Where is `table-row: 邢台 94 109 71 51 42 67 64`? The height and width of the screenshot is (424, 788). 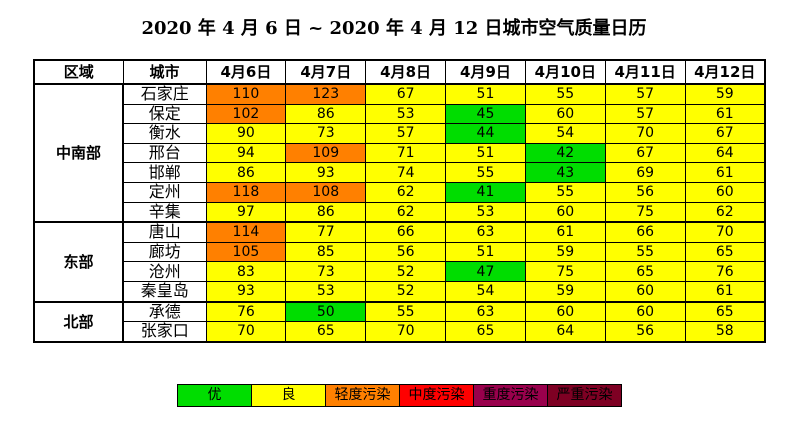
table-row: 邢台 94 109 71 51 42 67 64 is located at coordinates (400, 153).